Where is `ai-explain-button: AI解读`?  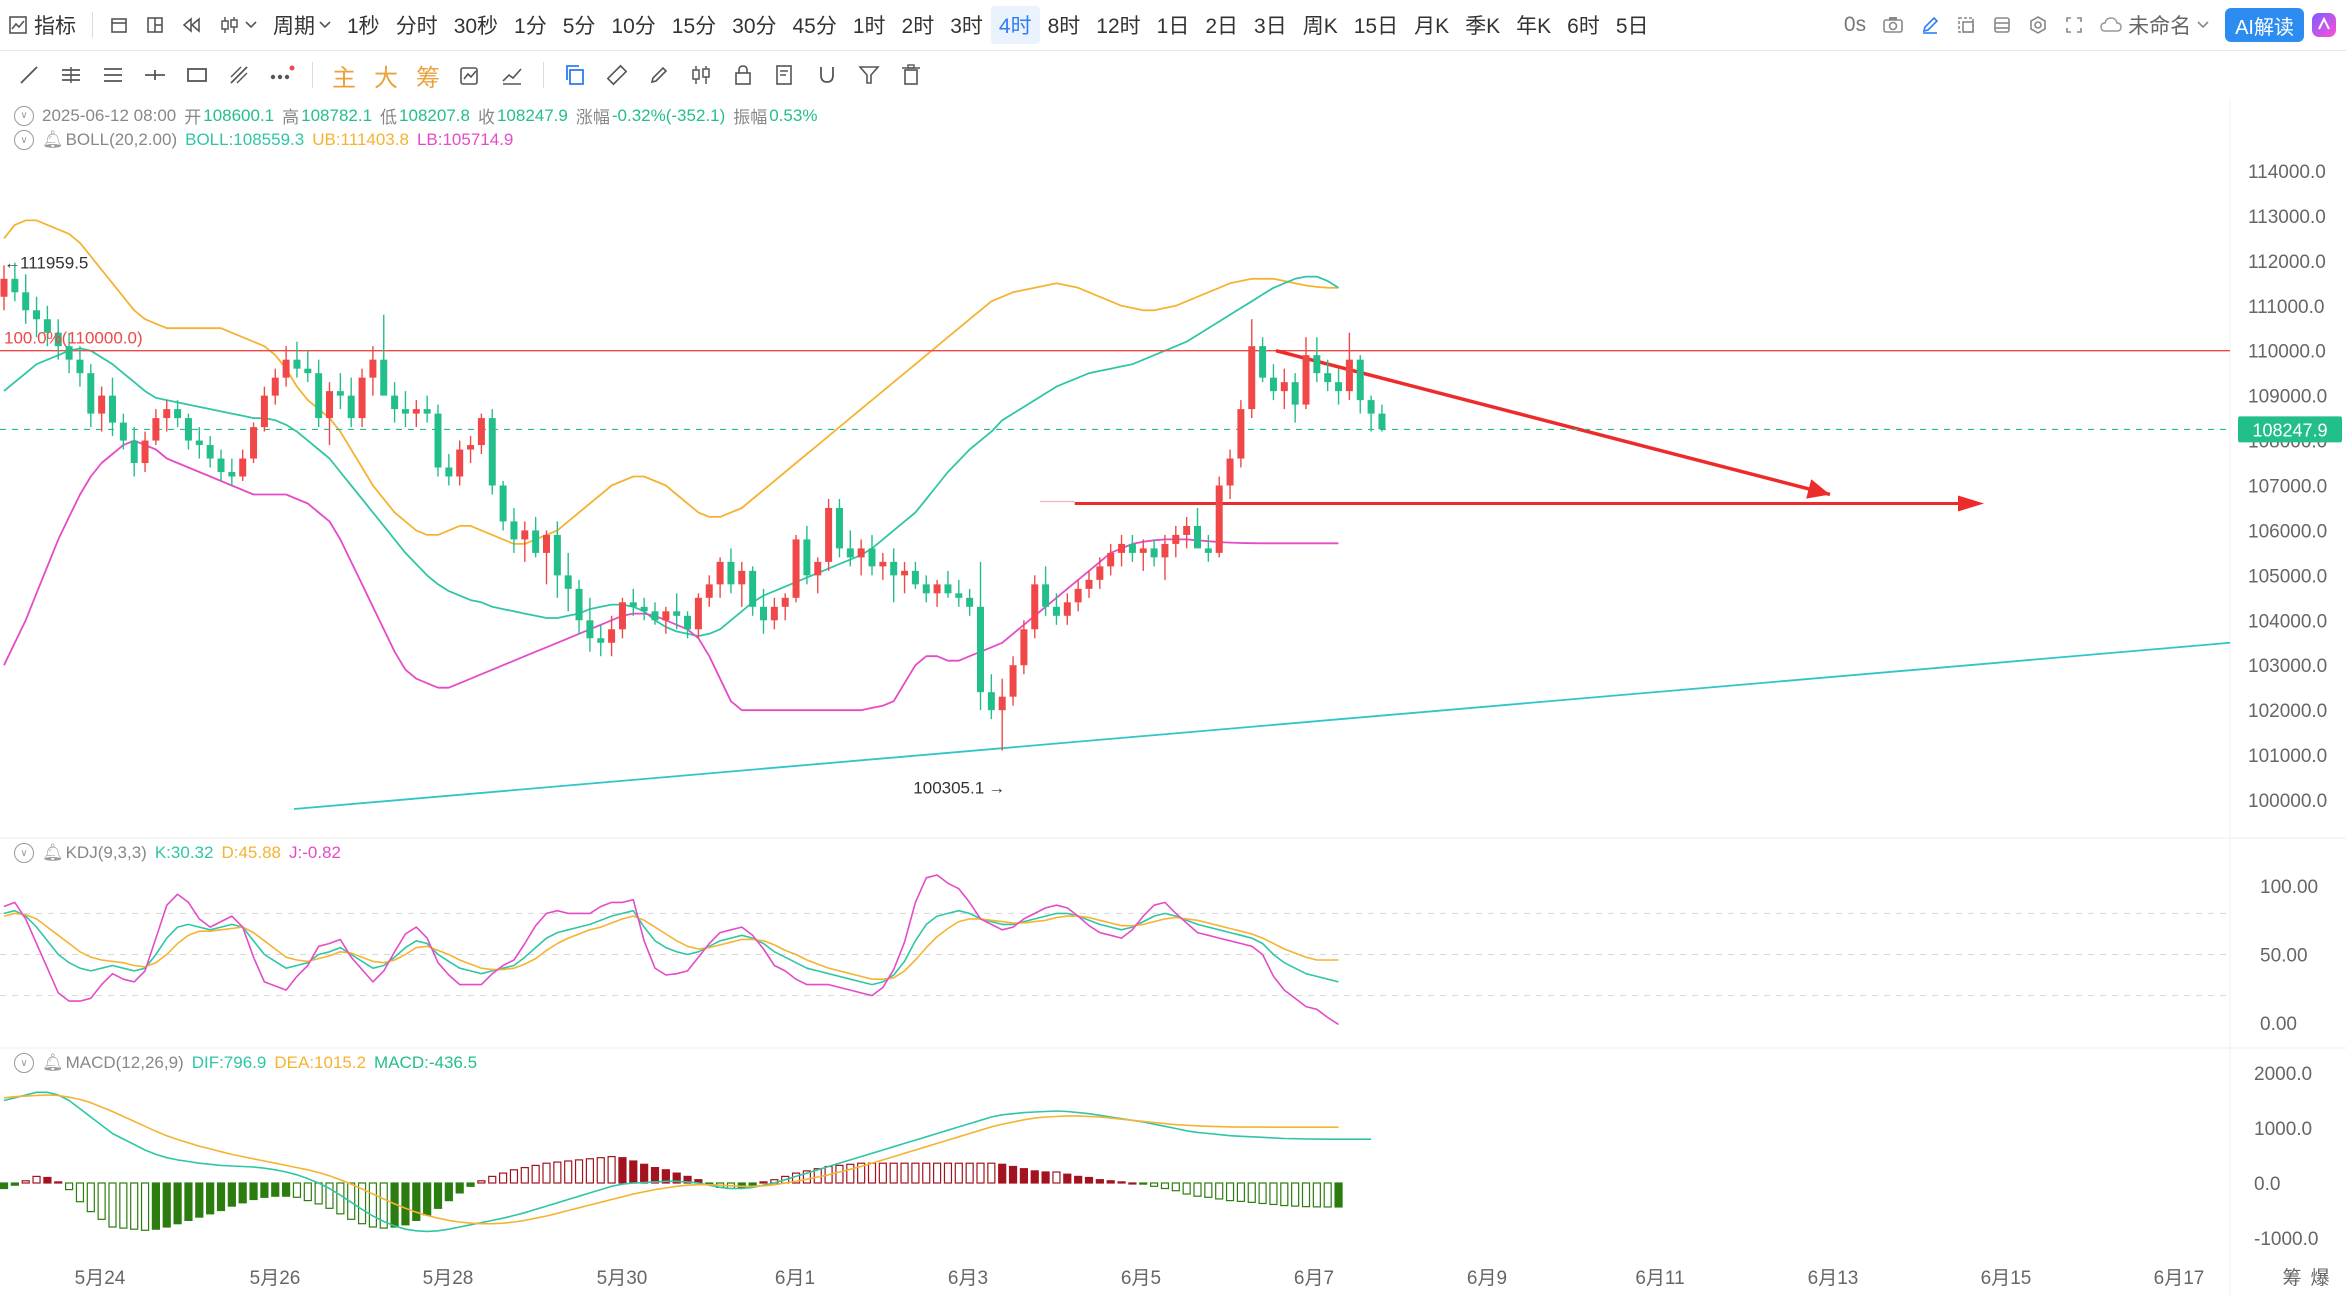 ai-explain-button: AI解读 is located at coordinates (2264, 25).